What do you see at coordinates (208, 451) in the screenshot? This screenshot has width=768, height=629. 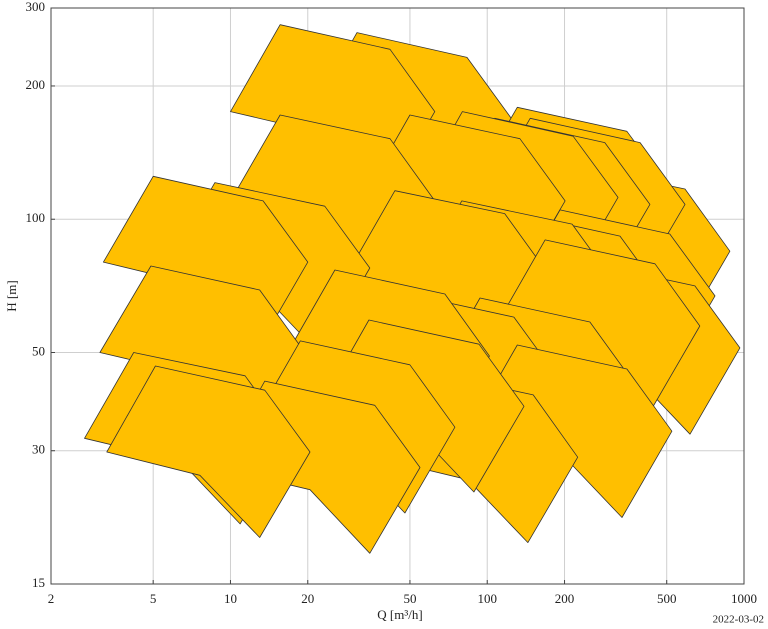 I see `pump-range` at bounding box center [208, 451].